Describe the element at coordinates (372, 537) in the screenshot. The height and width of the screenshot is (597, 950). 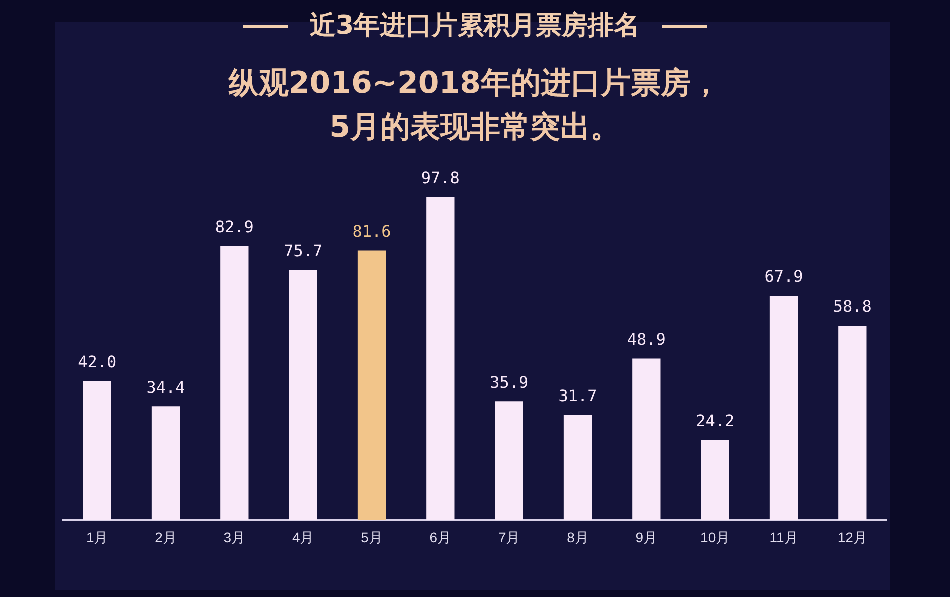
I see `x-tick-label: 5月` at that location.